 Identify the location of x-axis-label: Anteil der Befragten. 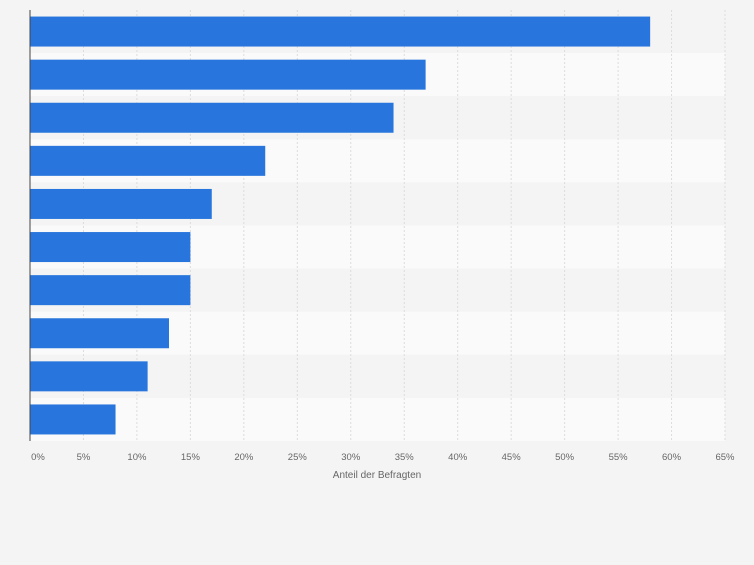
(377, 475).